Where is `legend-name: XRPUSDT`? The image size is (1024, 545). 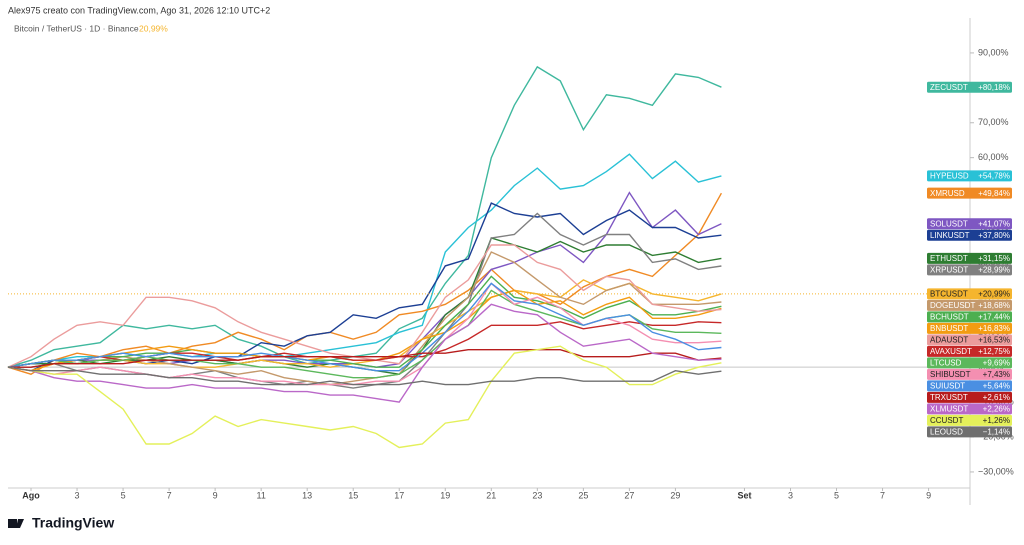
legend-name: XRPUSDT is located at coordinates (949, 270).